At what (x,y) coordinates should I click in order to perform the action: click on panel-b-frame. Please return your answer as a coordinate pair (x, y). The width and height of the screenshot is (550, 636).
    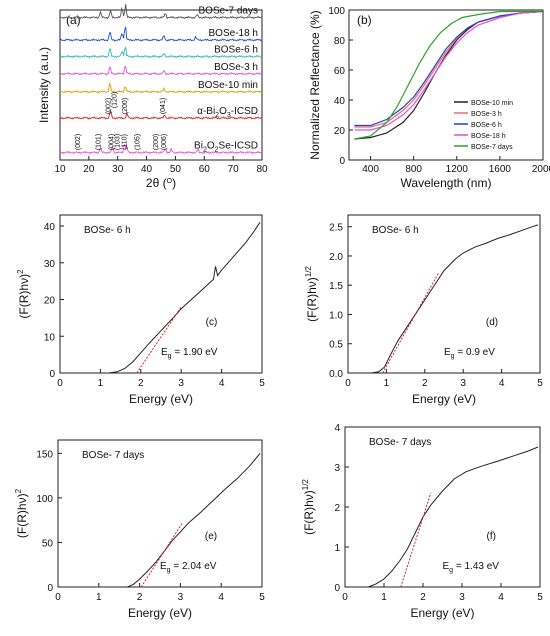
    Looking at the image, I should click on (446, 85).